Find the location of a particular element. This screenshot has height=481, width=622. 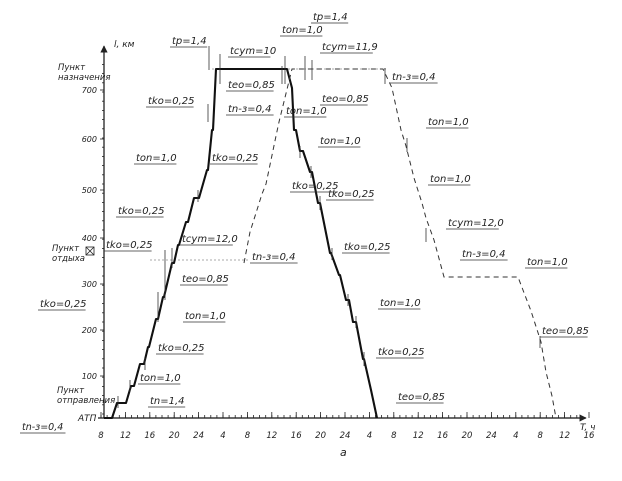

svg-text: tcym=11,9 is located at coordinates (350, 47).